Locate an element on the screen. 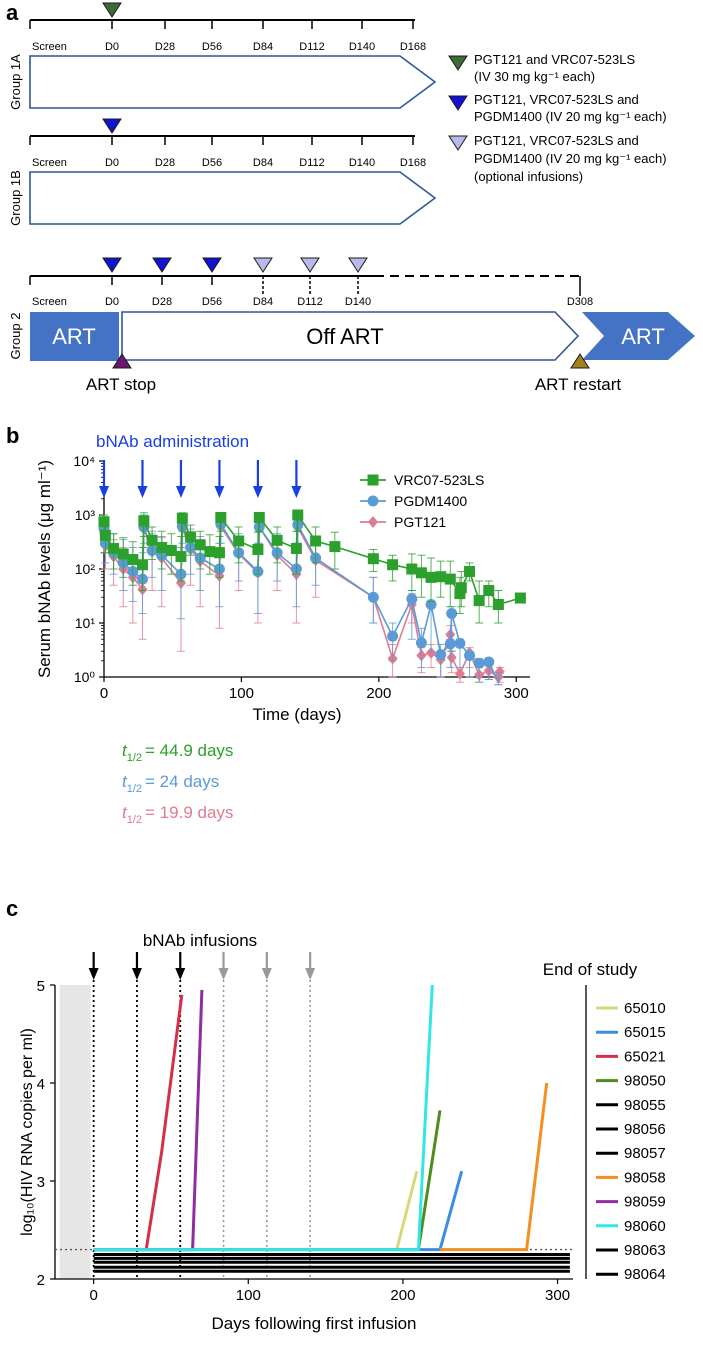  legend-label: PGDM1400 is located at coordinates (430, 501).